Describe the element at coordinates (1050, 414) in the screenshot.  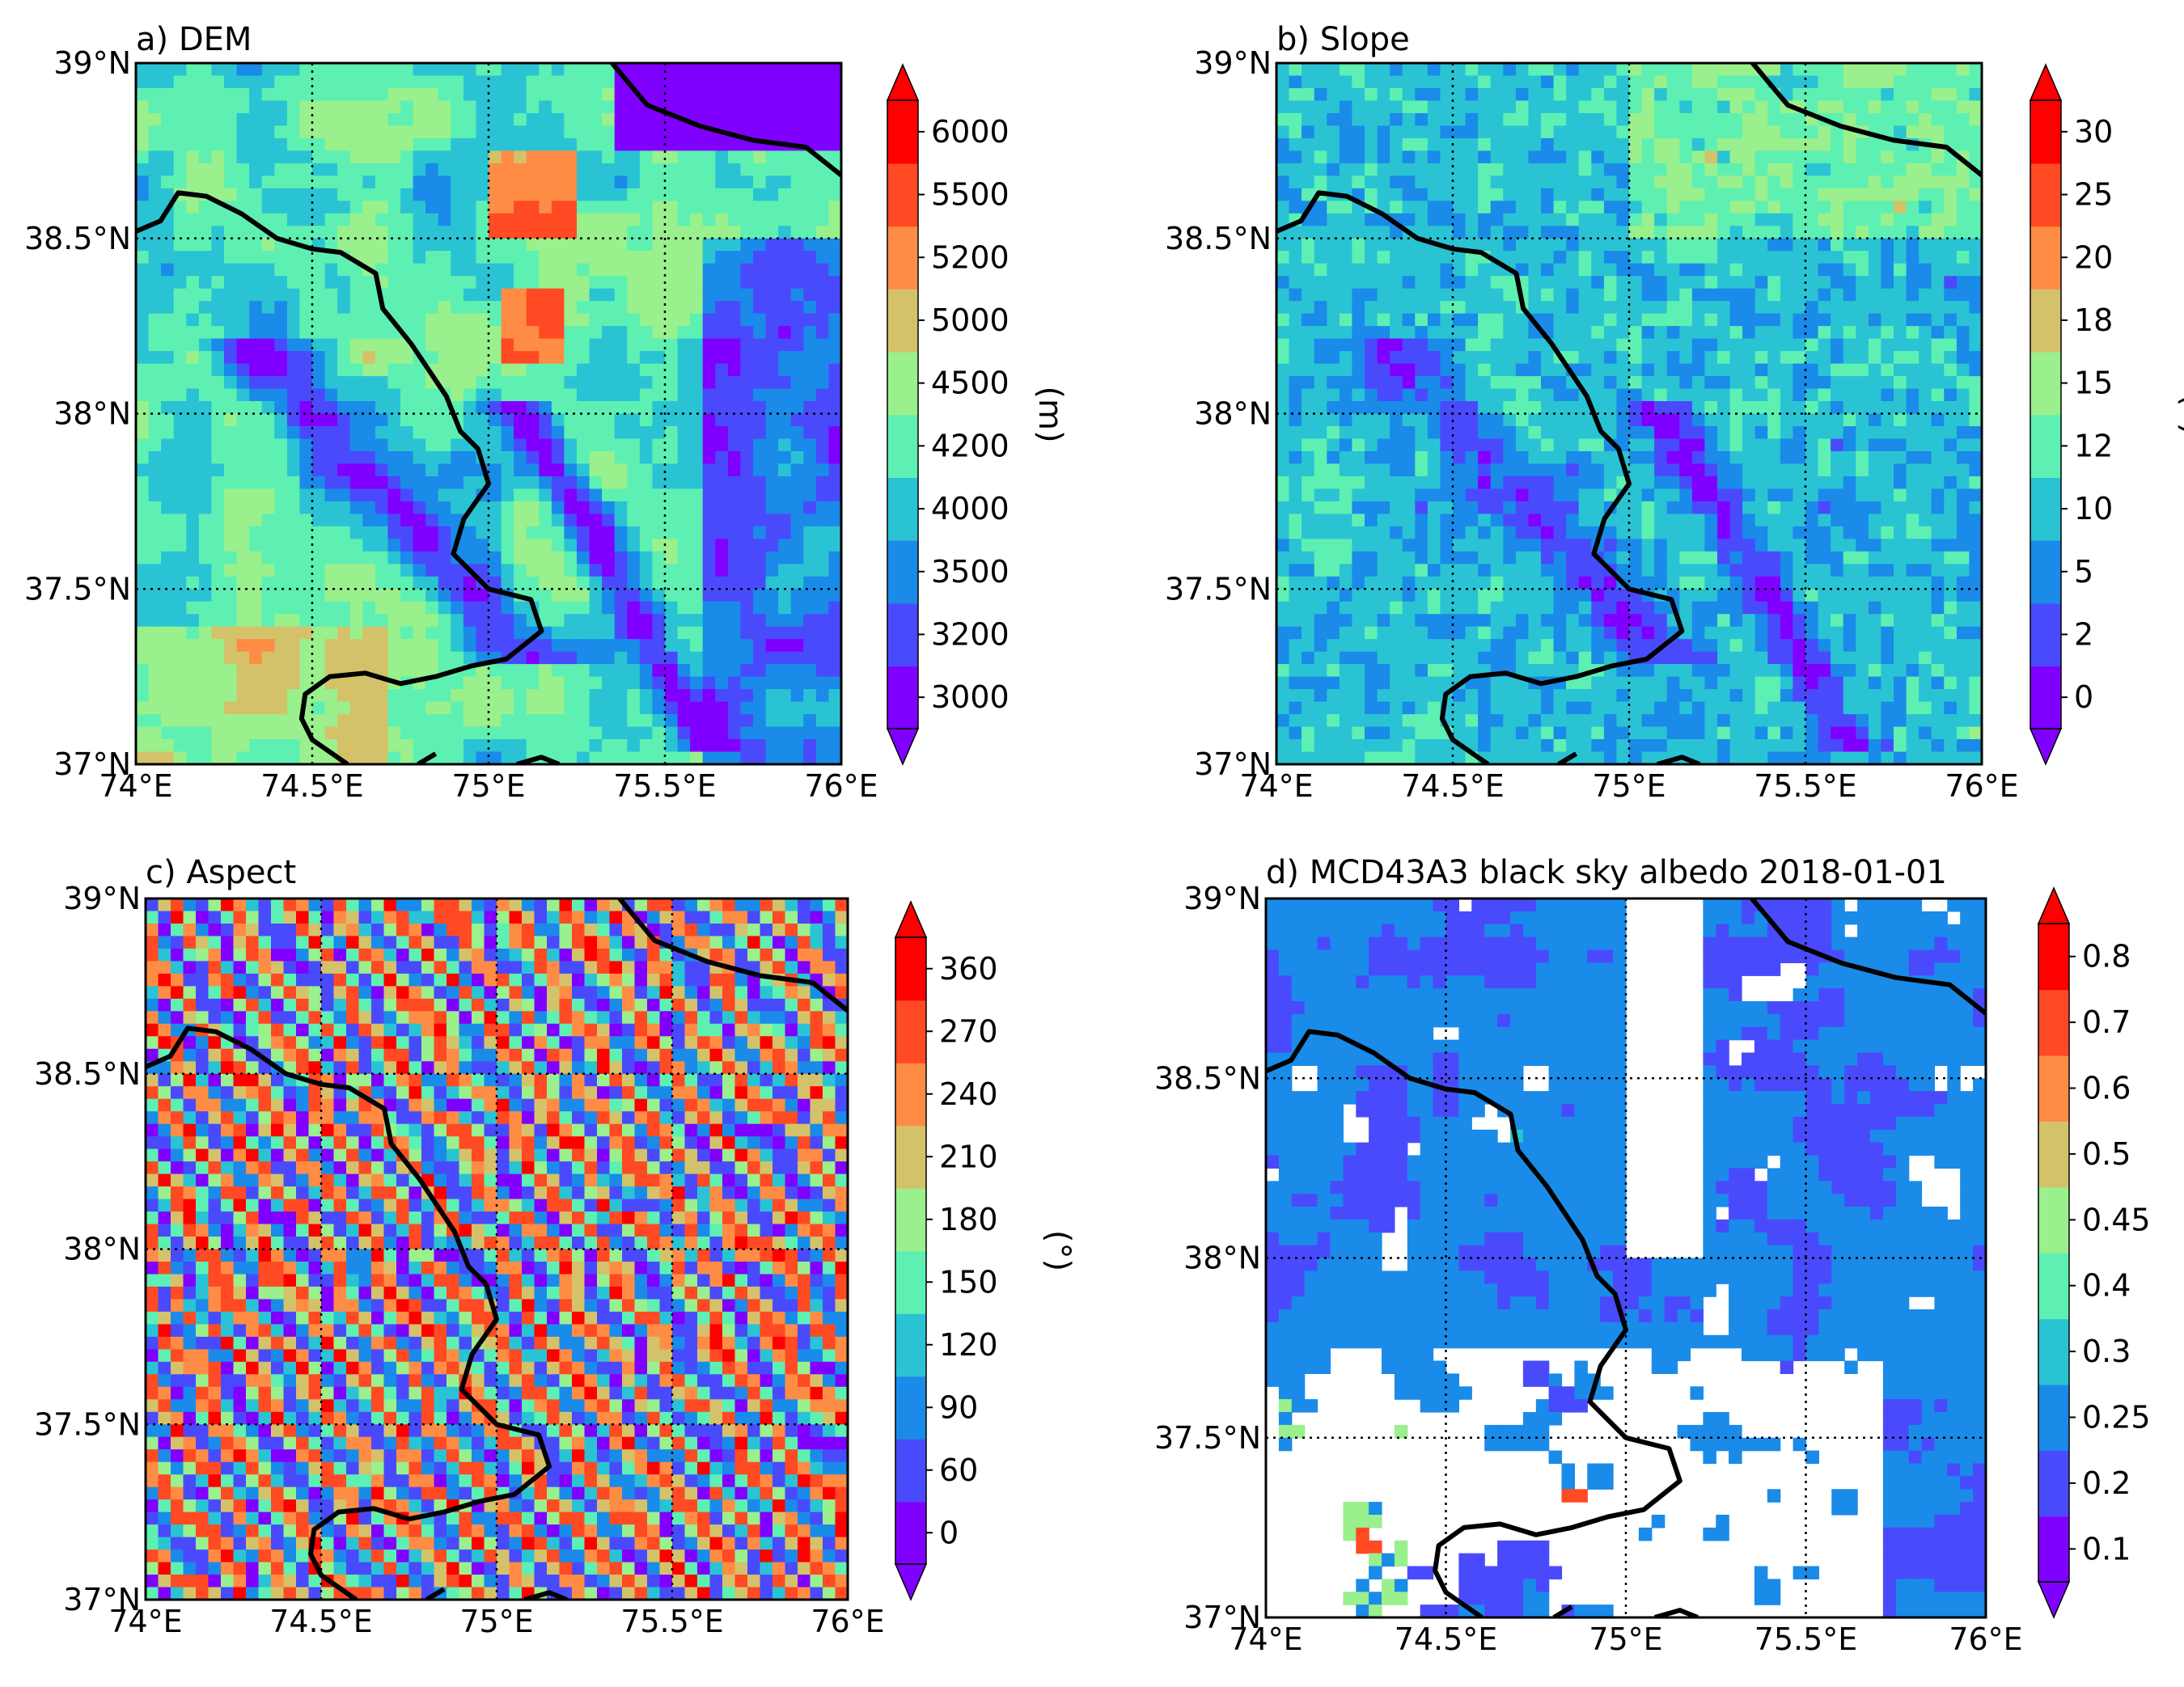
I see `colorbar-label: (m)` at that location.